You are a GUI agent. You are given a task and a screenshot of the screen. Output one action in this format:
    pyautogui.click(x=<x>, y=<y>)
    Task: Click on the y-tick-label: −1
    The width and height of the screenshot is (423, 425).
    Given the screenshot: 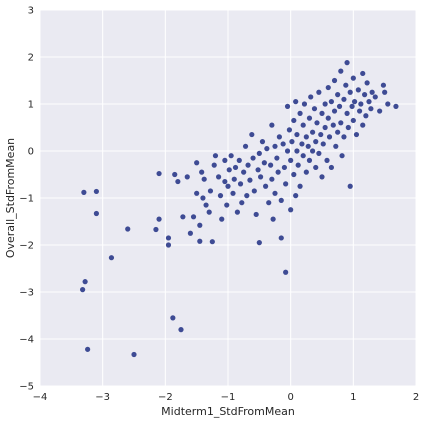 What is the action you would take?
    pyautogui.click(x=26, y=199)
    